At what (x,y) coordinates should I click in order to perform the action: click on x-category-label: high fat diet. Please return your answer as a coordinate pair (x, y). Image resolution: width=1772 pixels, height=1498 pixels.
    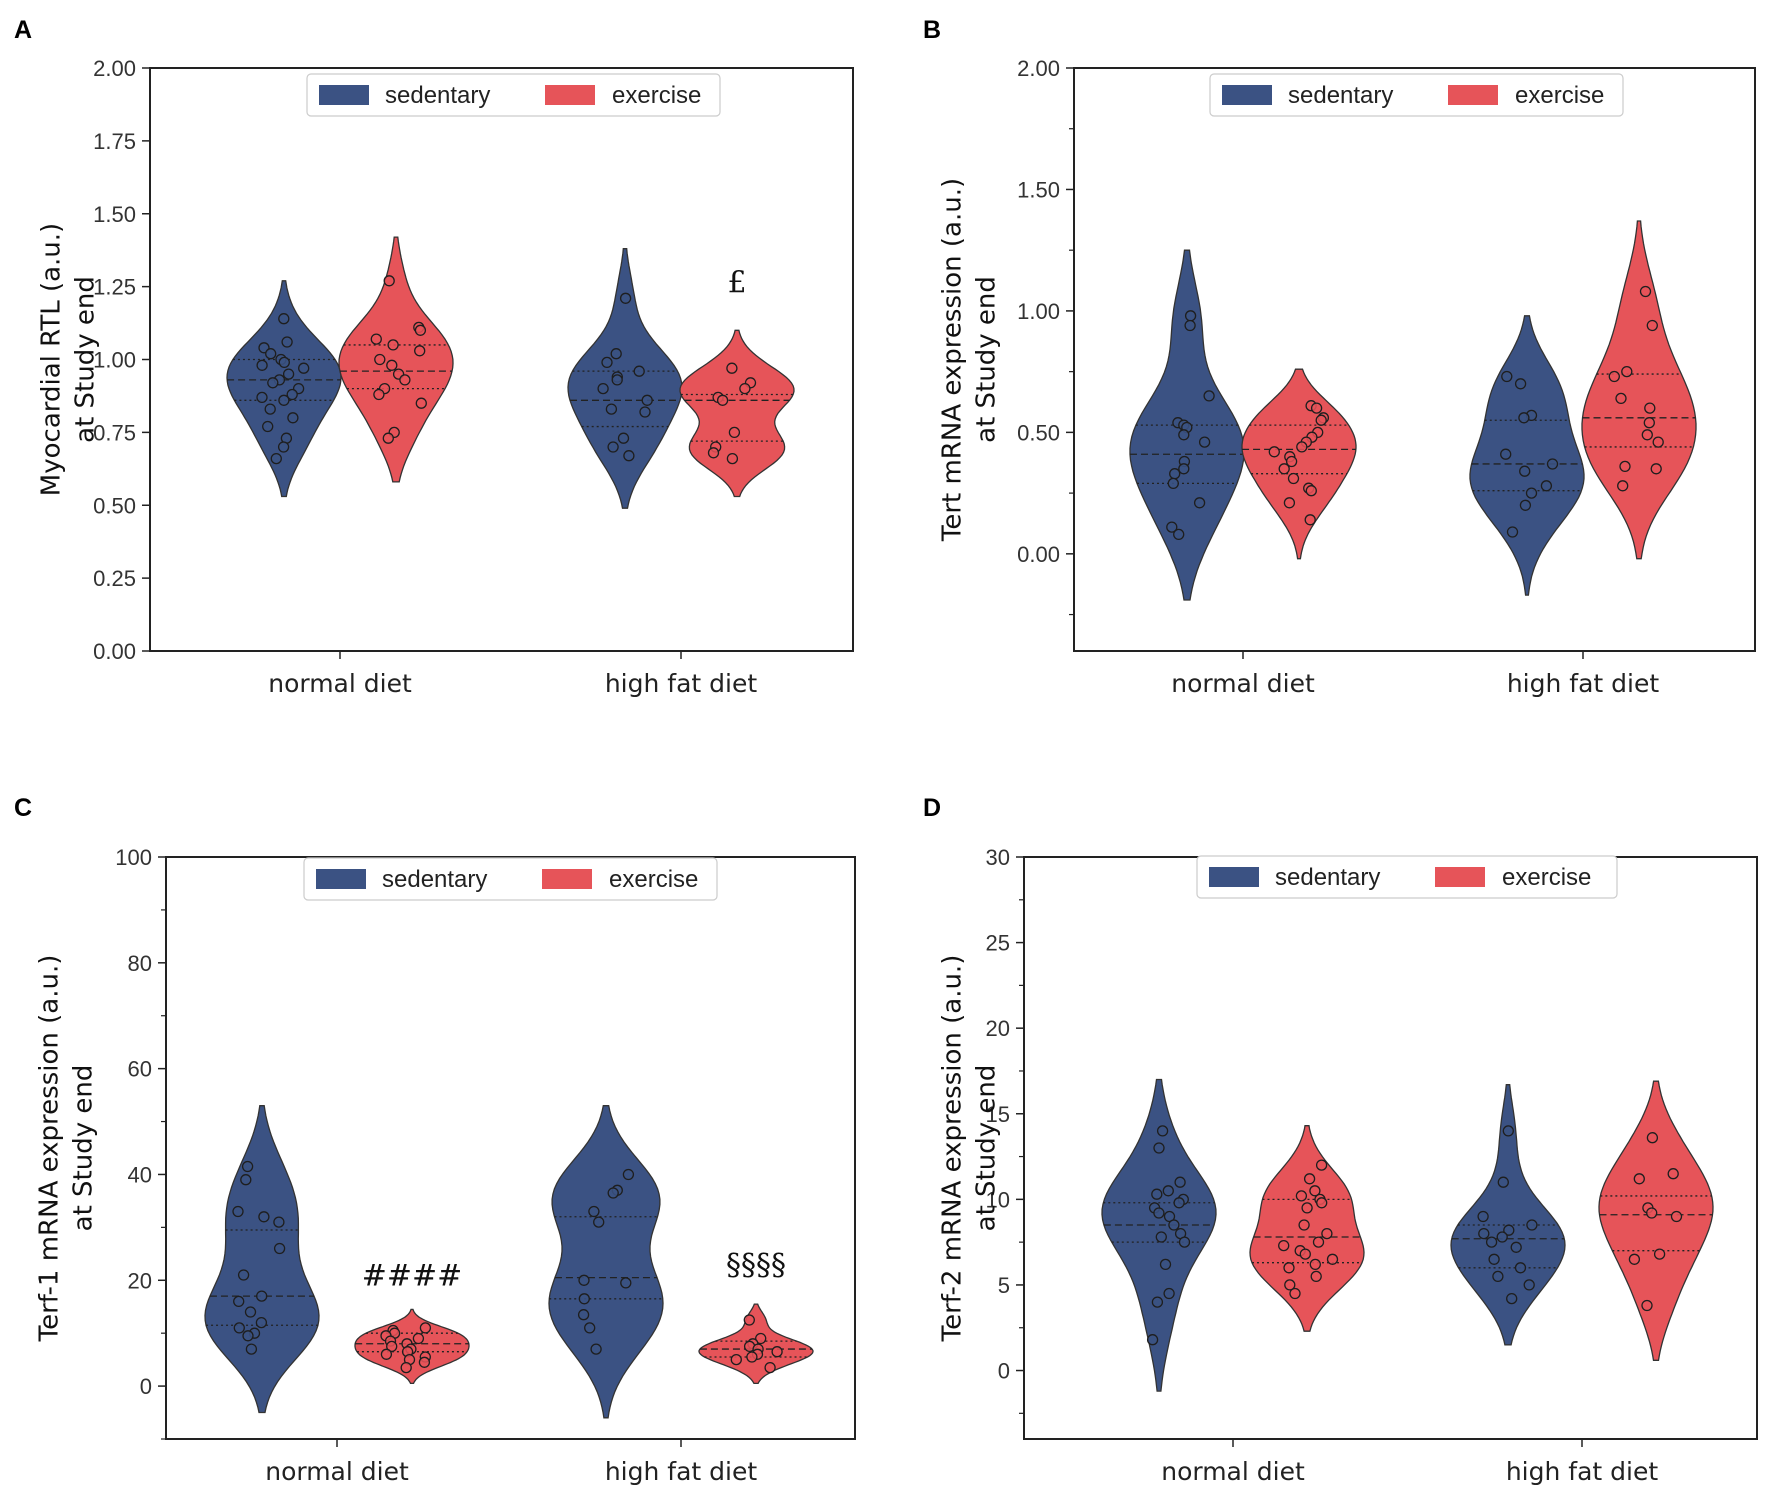
    Looking at the image, I should click on (1582, 1471).